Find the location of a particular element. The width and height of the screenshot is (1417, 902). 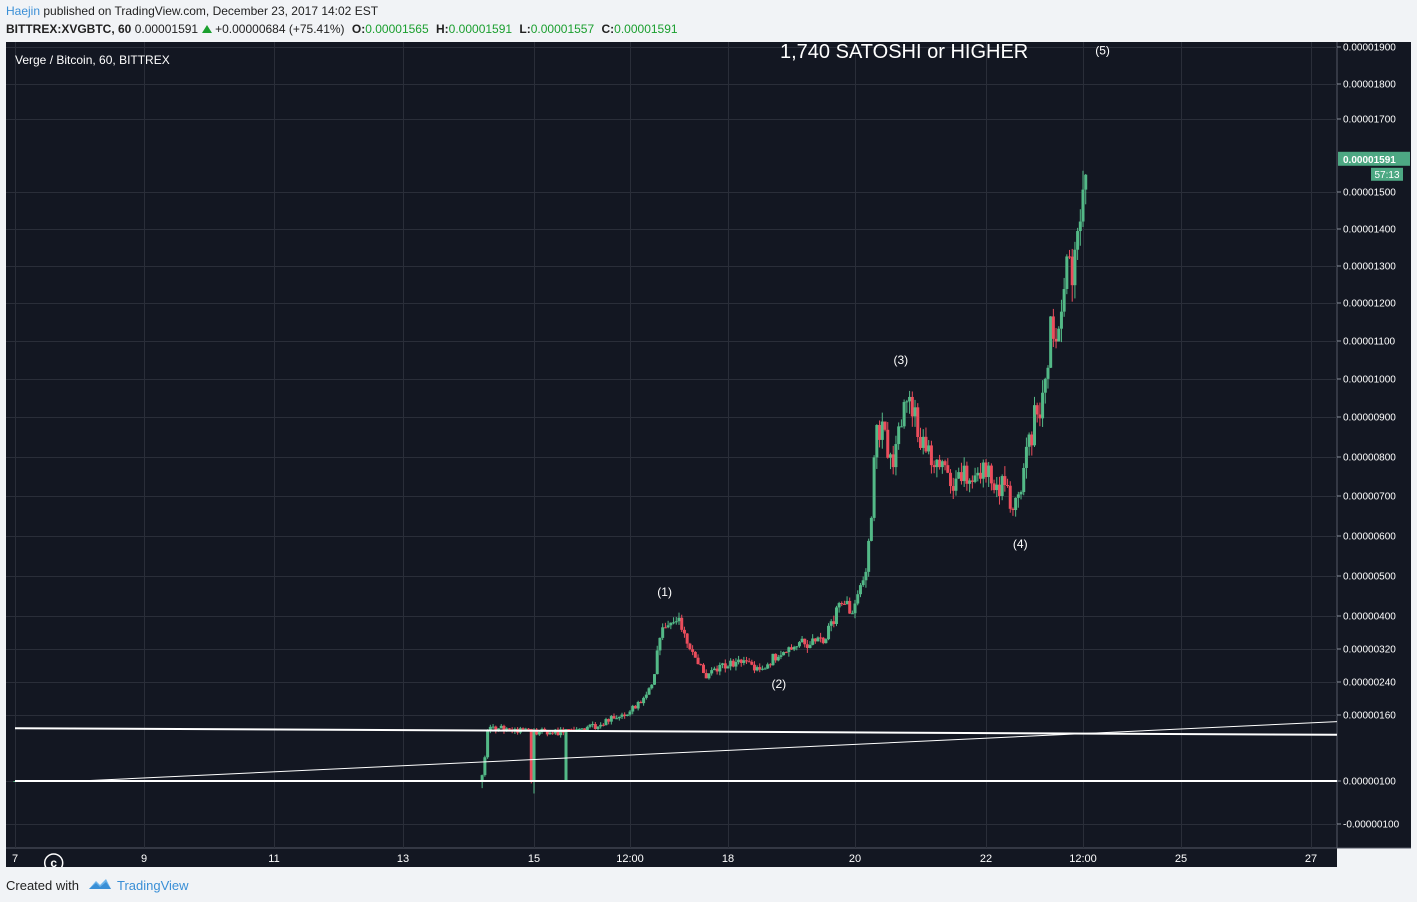

time-tick-label: 27 is located at coordinates (1311, 859).